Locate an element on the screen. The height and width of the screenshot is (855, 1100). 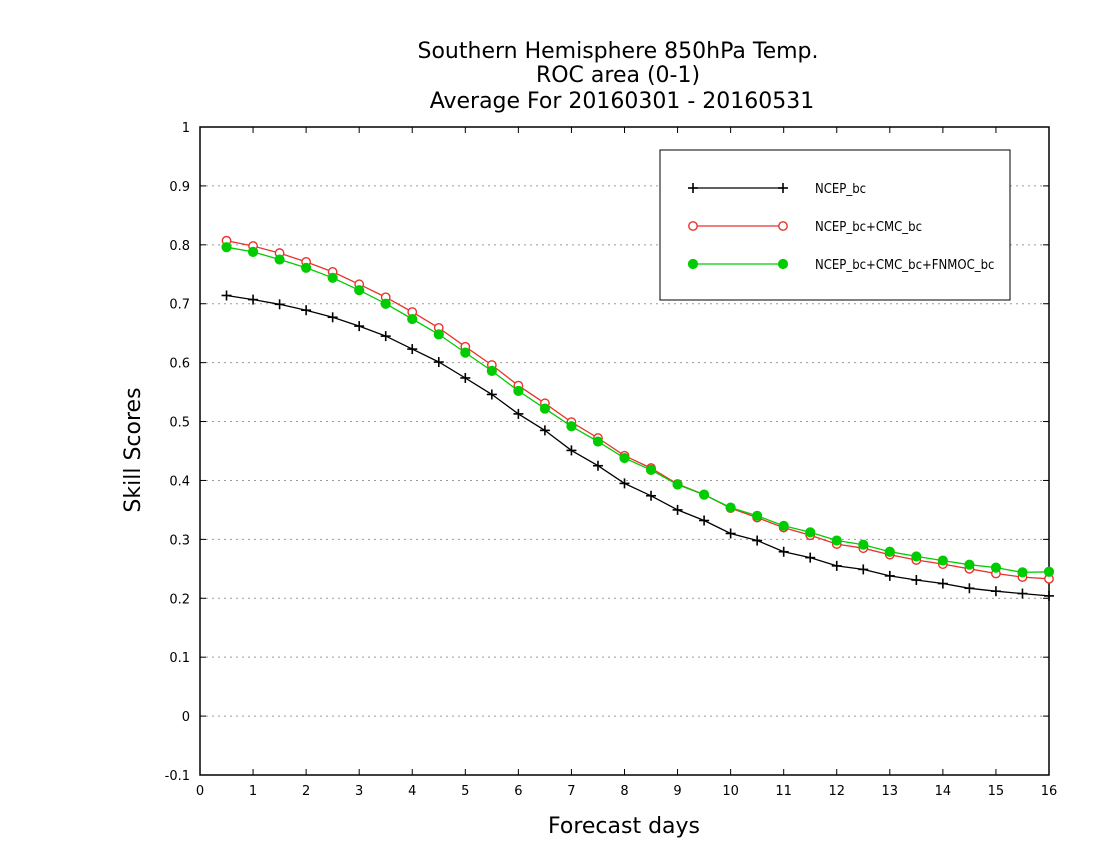
x-tick-label: 15 is located at coordinates (996, 791).